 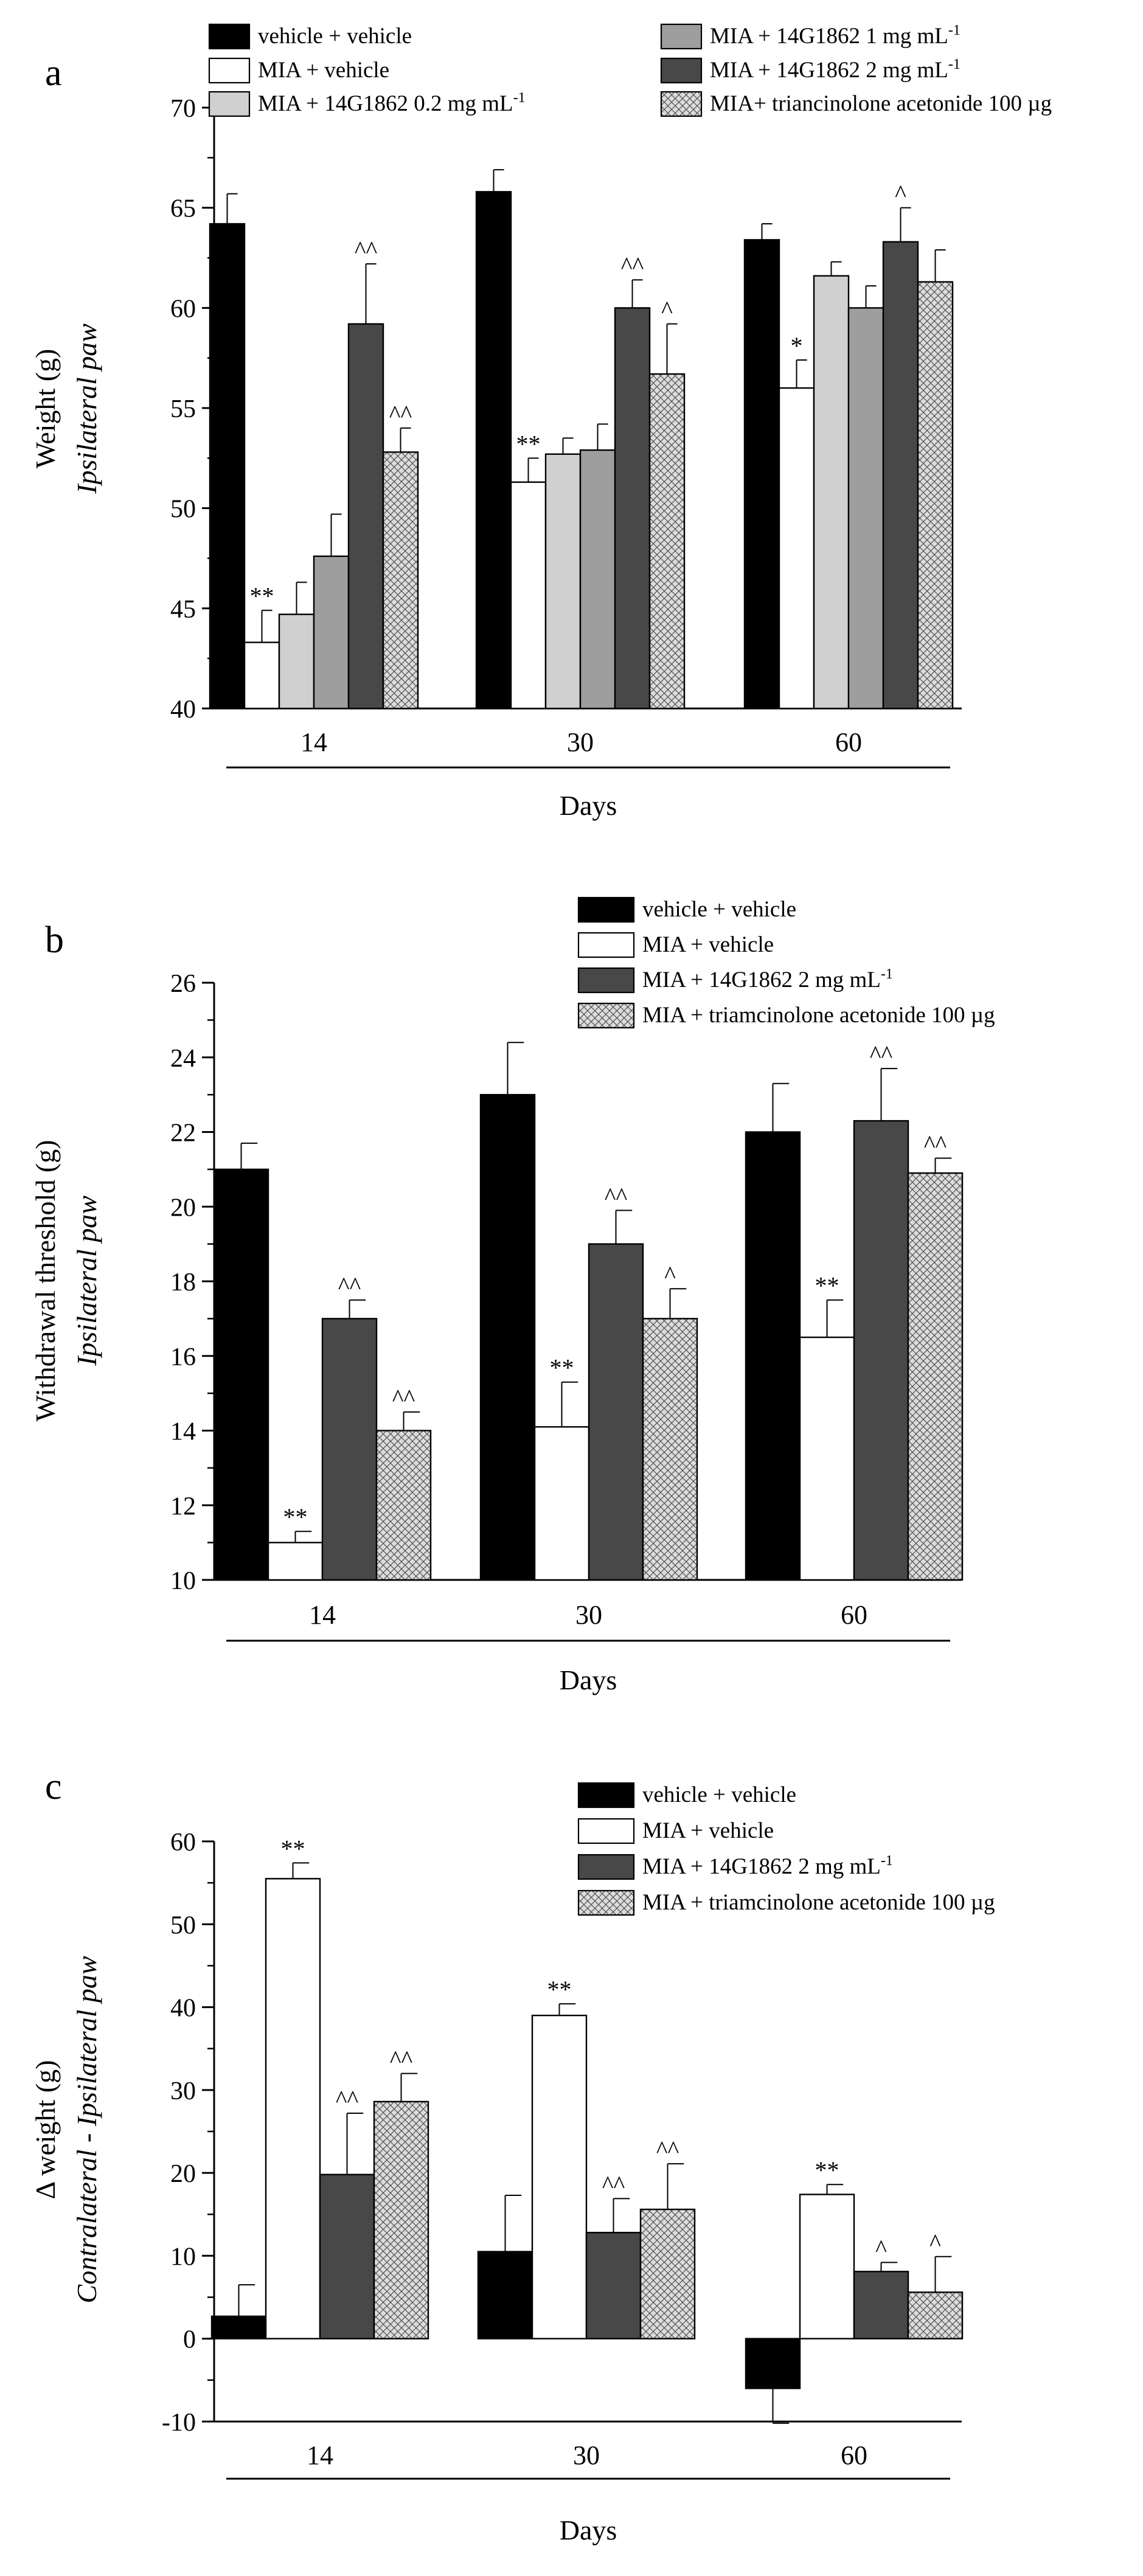 I want to click on x-tick-label: 14, so click(x=314, y=742).